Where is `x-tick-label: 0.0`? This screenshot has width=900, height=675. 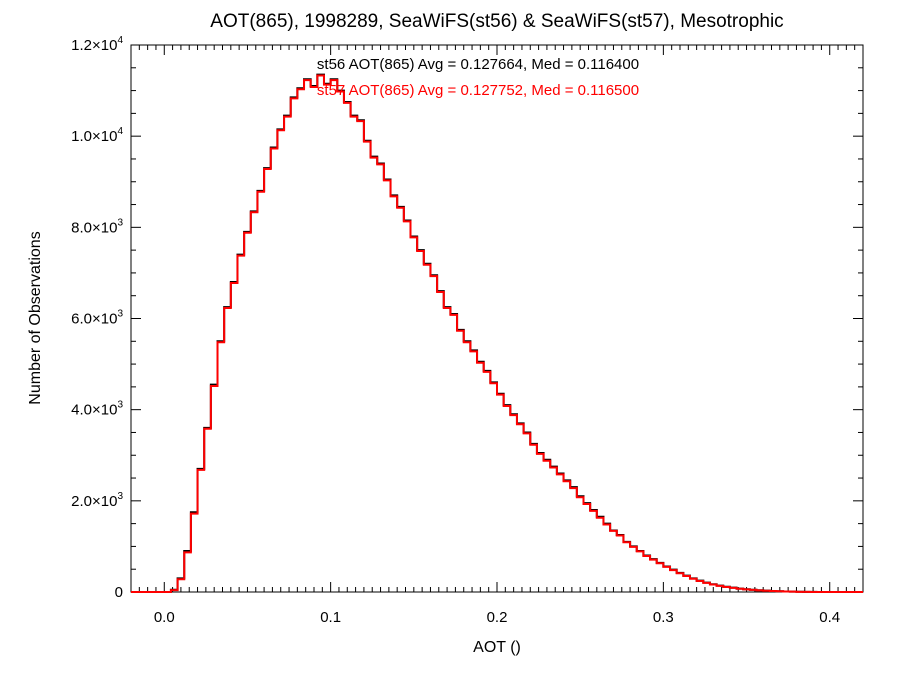
x-tick-label: 0.0 is located at coordinates (164, 617).